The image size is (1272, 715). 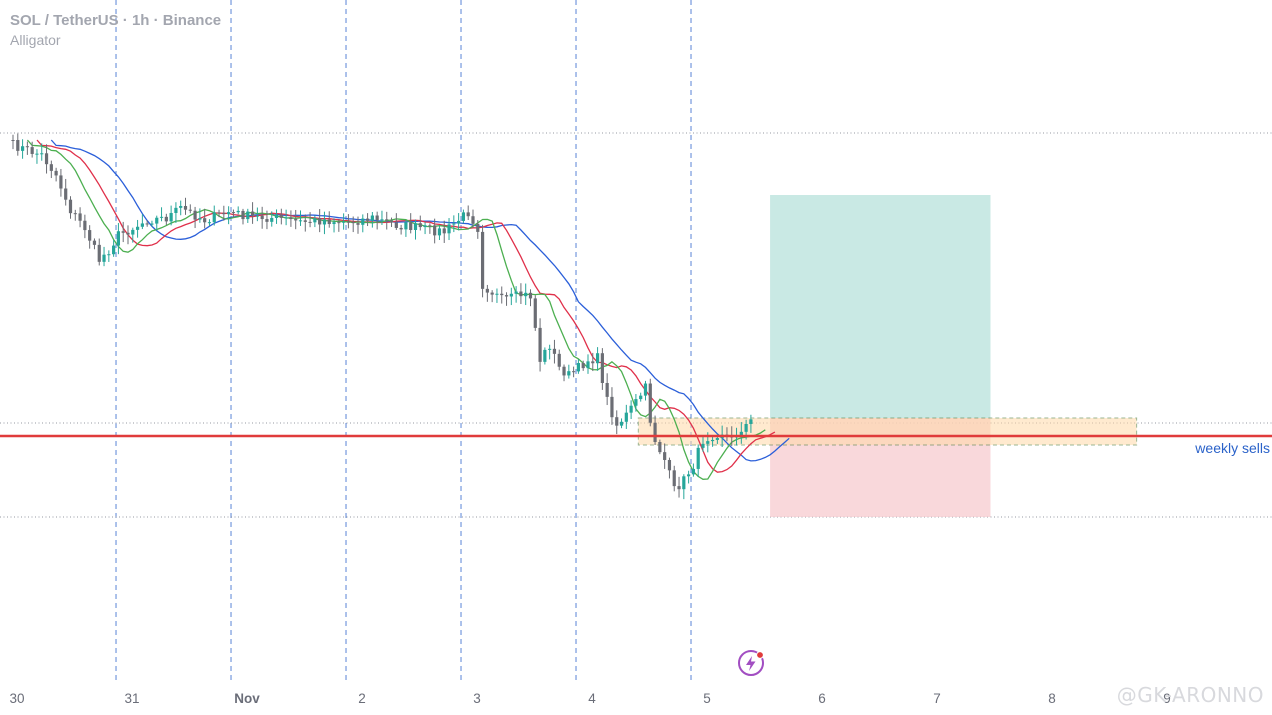 What do you see at coordinates (115, 31) in the screenshot?
I see `chart-legend: SOL / TetherUS · 1h · Binance Alligator` at bounding box center [115, 31].